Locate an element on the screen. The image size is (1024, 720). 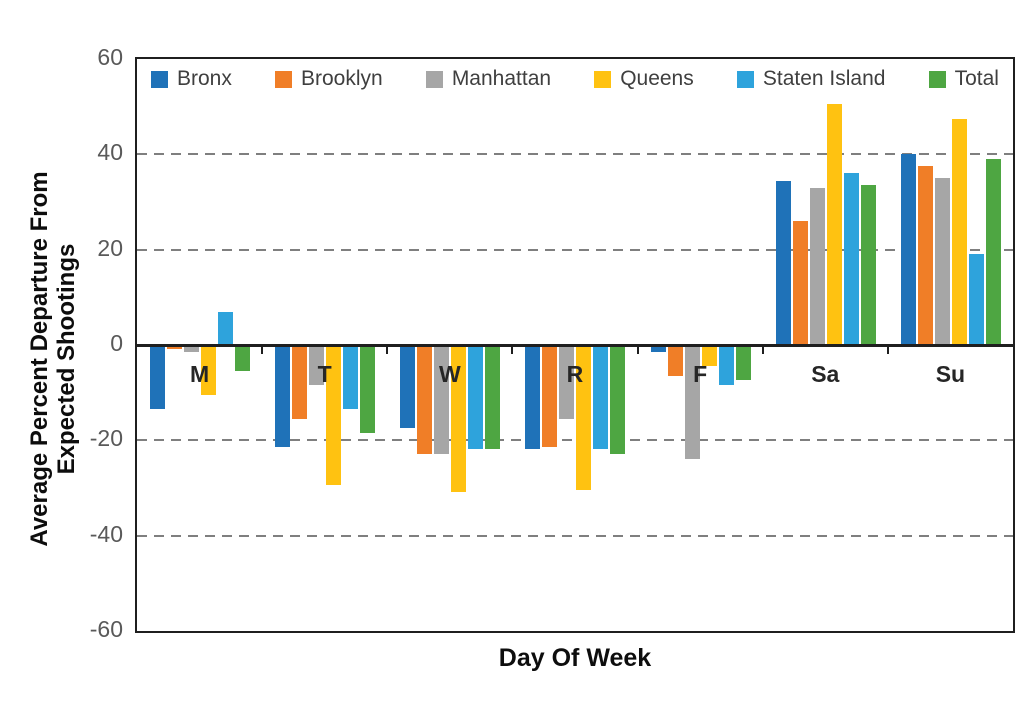
legend-item-manhattan: Manhattan is located at coordinates (488, 79).